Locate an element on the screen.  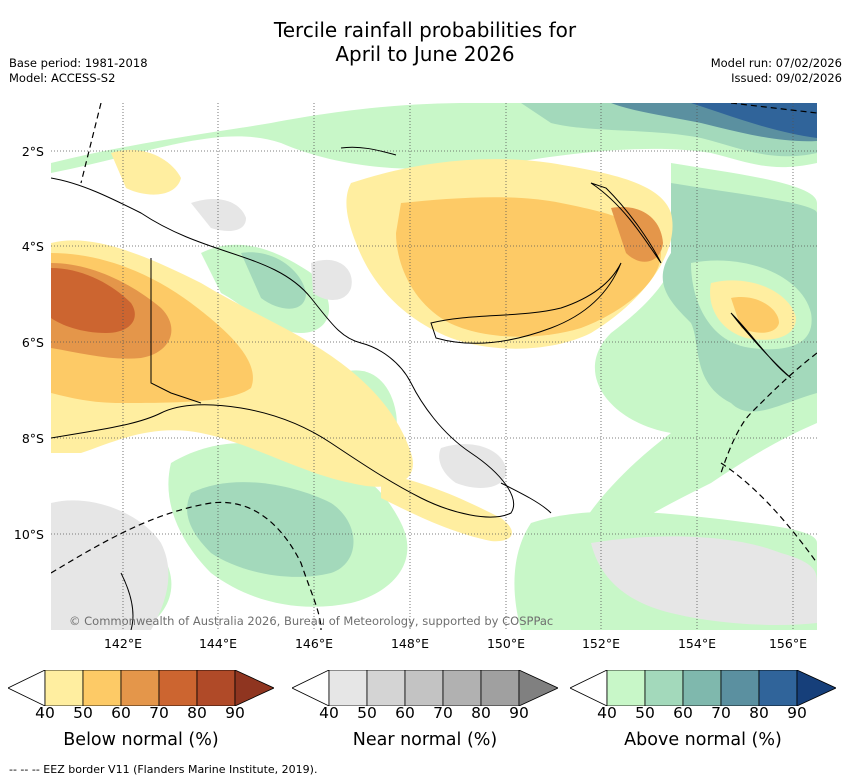
above-normal-colorbar is located at coordinates (703, 688).